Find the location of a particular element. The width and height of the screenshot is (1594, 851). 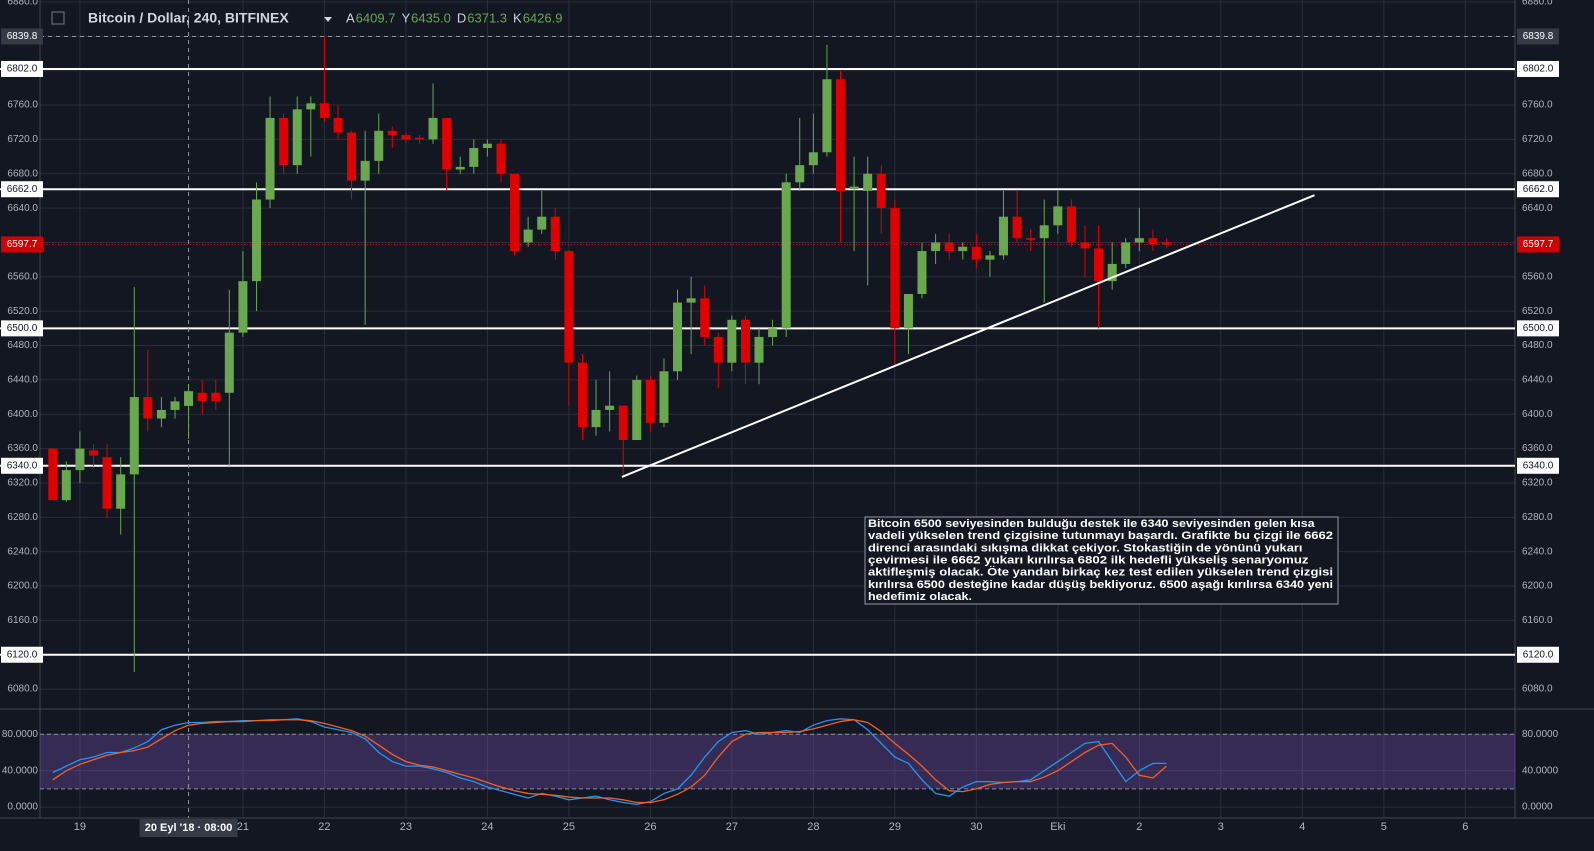

ohlc-key: D is located at coordinates (461, 17).